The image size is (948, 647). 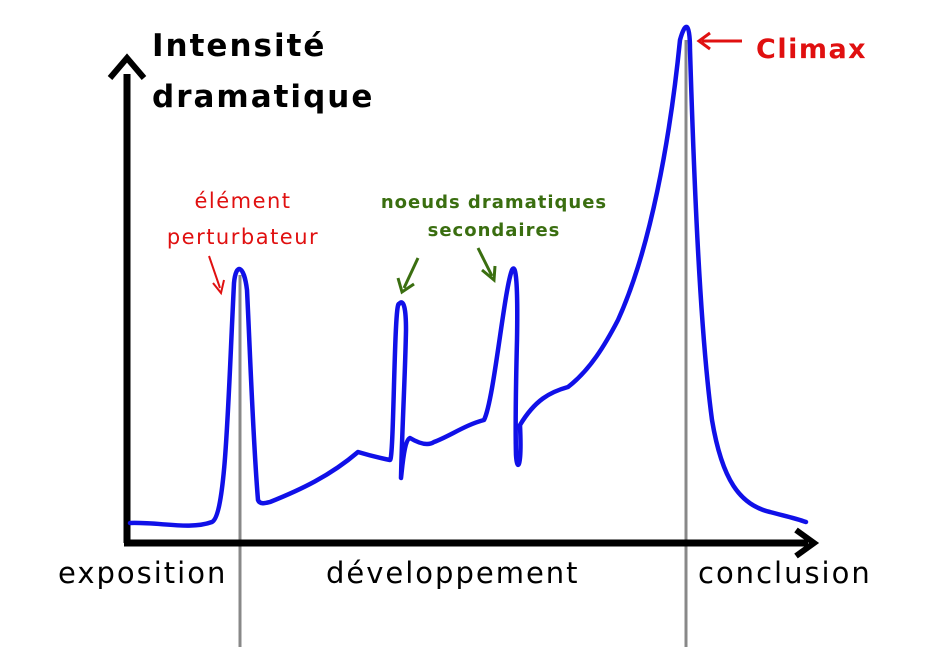 I want to click on y-axis-arrowhead, so click(x=127, y=66).